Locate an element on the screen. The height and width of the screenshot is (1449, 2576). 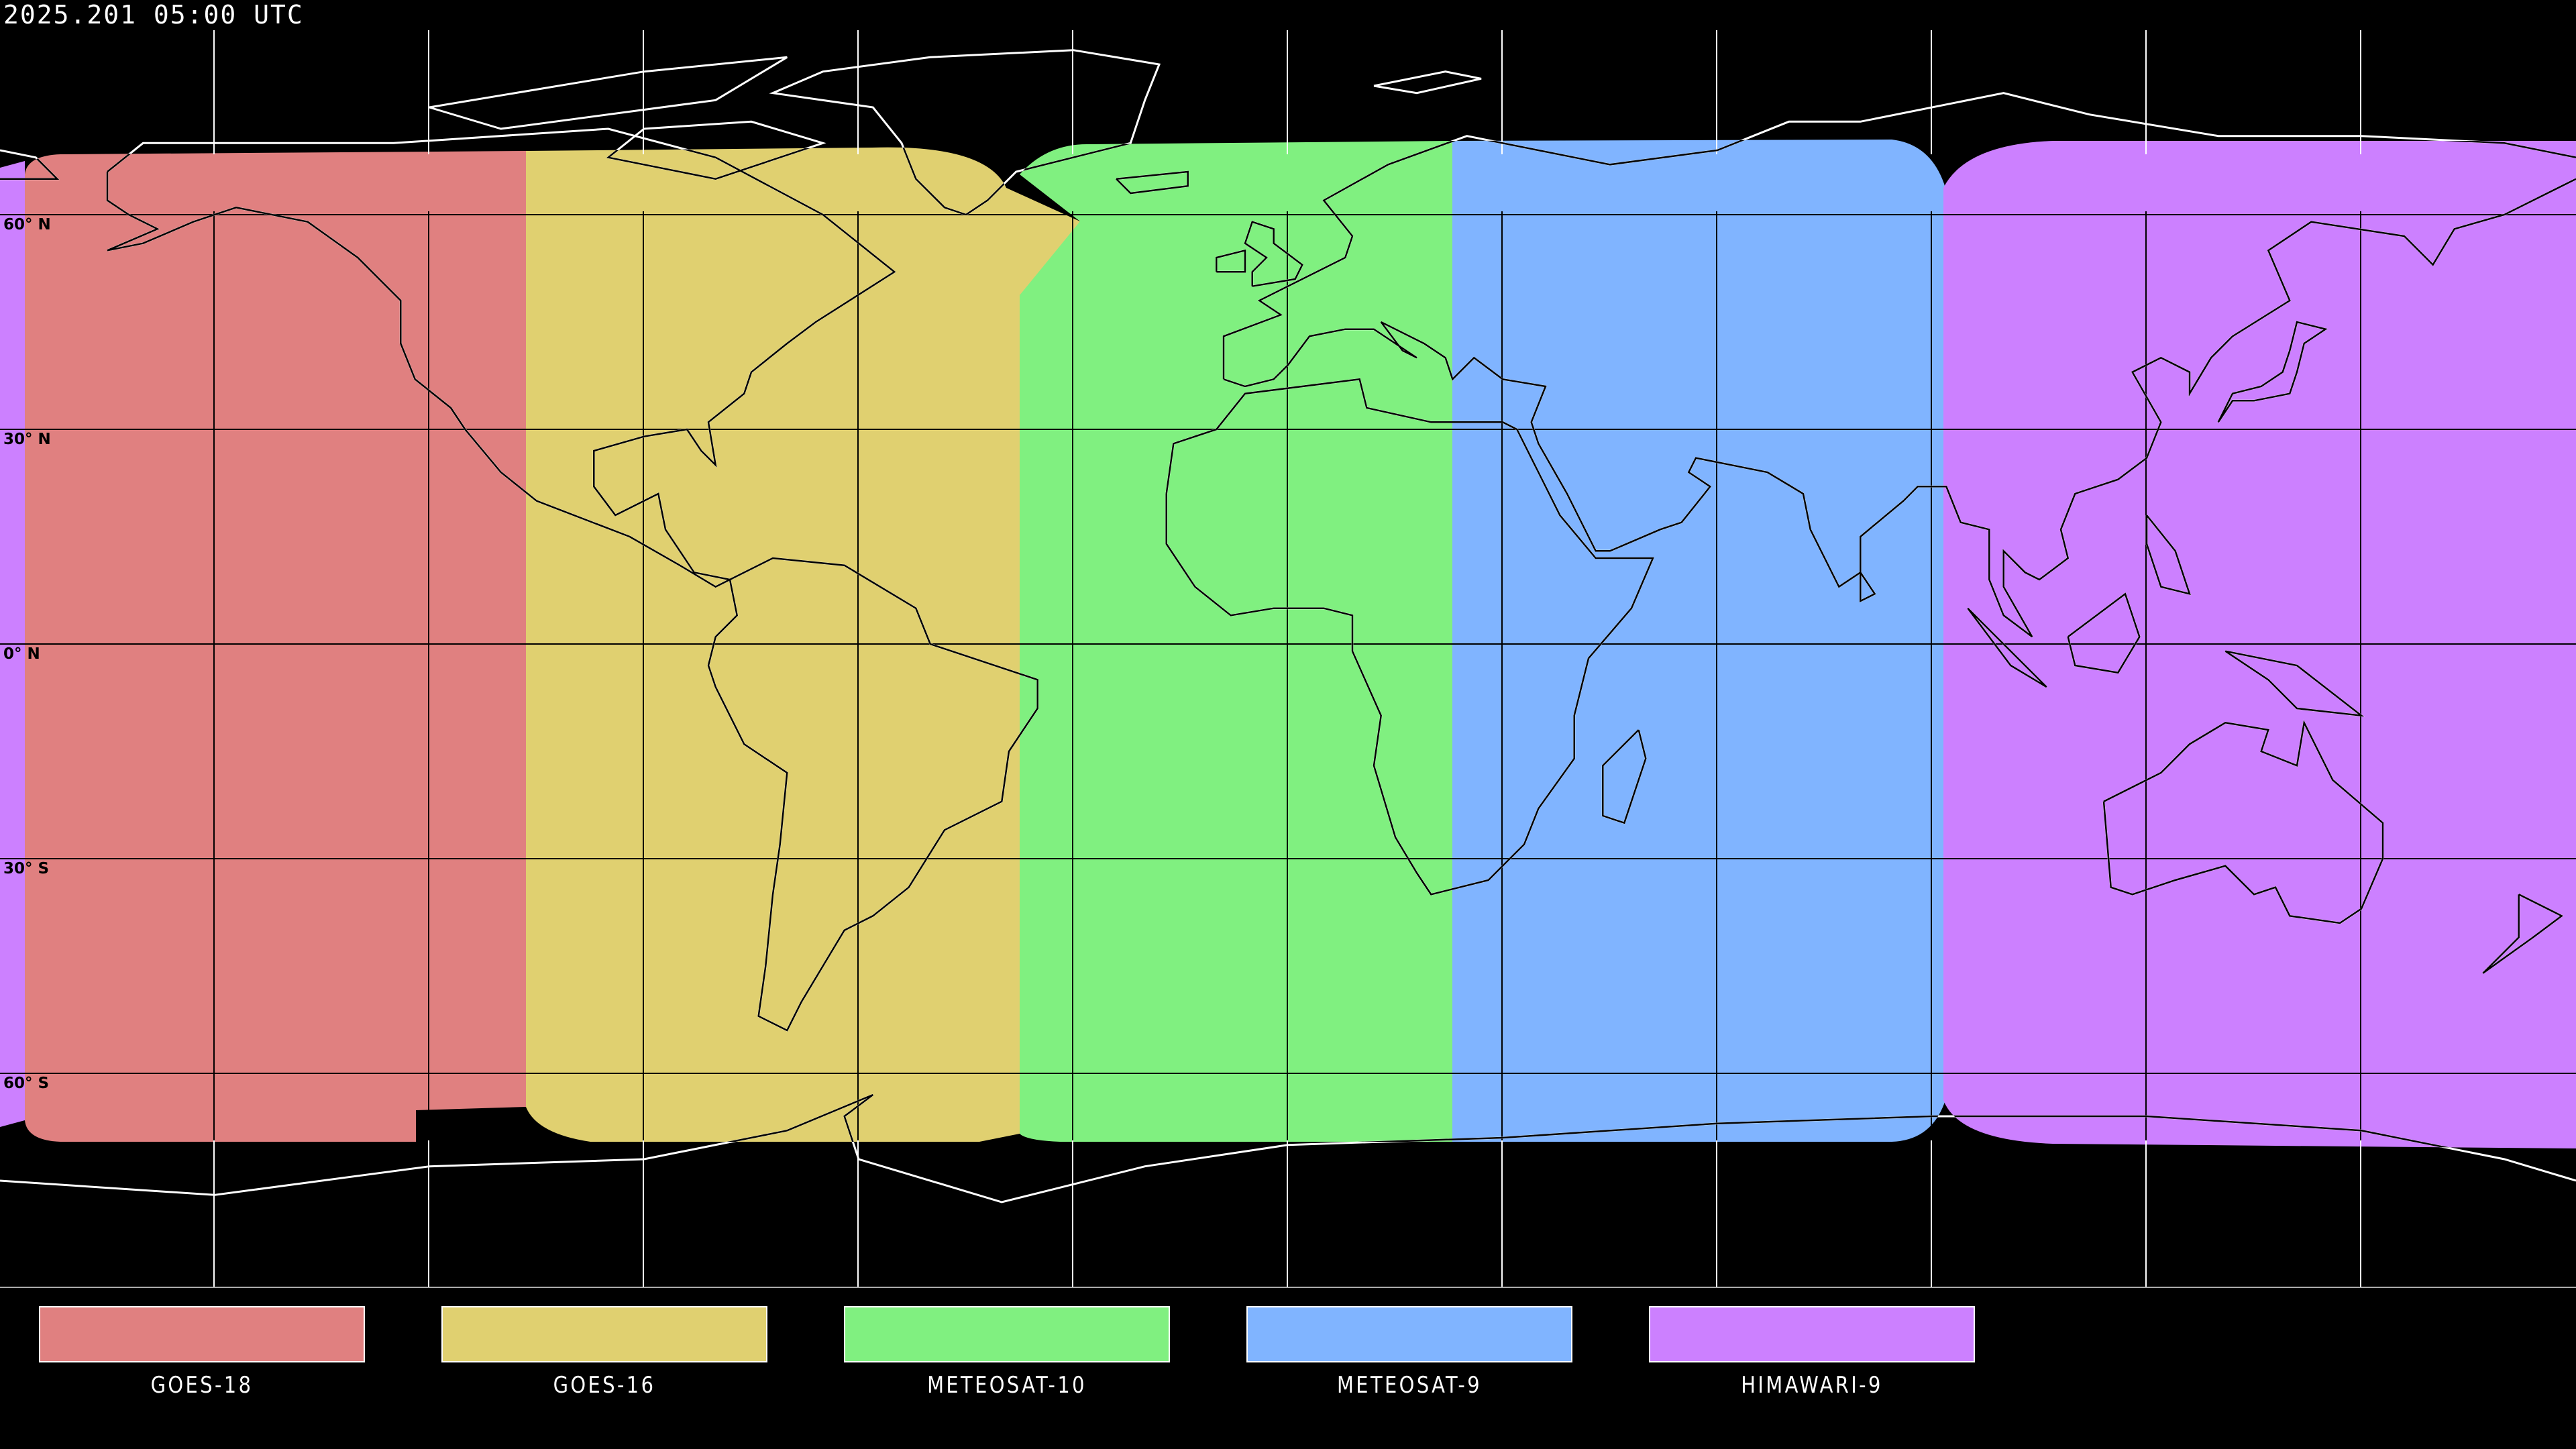
lat-label-0: 0° N is located at coordinates (21, 654).